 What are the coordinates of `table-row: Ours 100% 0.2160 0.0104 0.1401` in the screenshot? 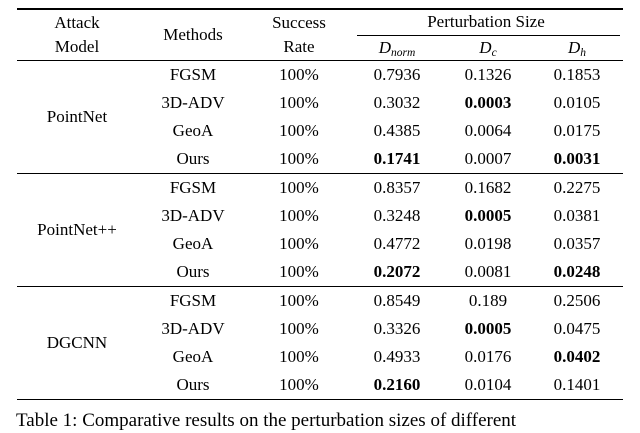 It's located at (320, 385).